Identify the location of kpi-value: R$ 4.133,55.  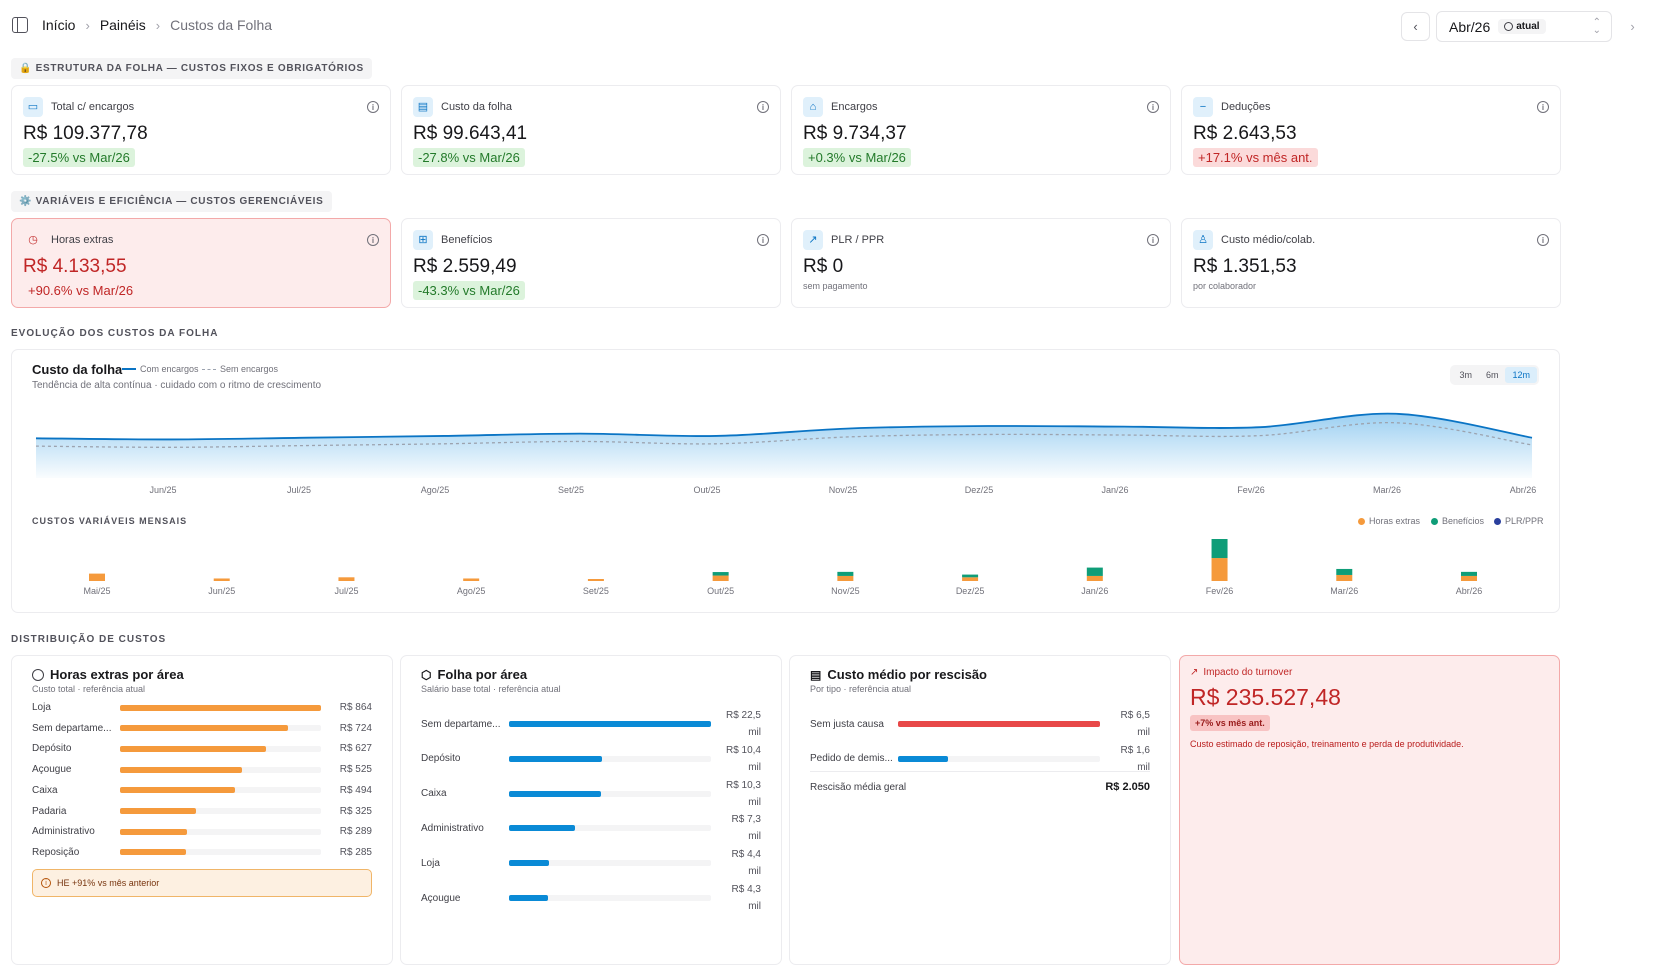
(201, 267).